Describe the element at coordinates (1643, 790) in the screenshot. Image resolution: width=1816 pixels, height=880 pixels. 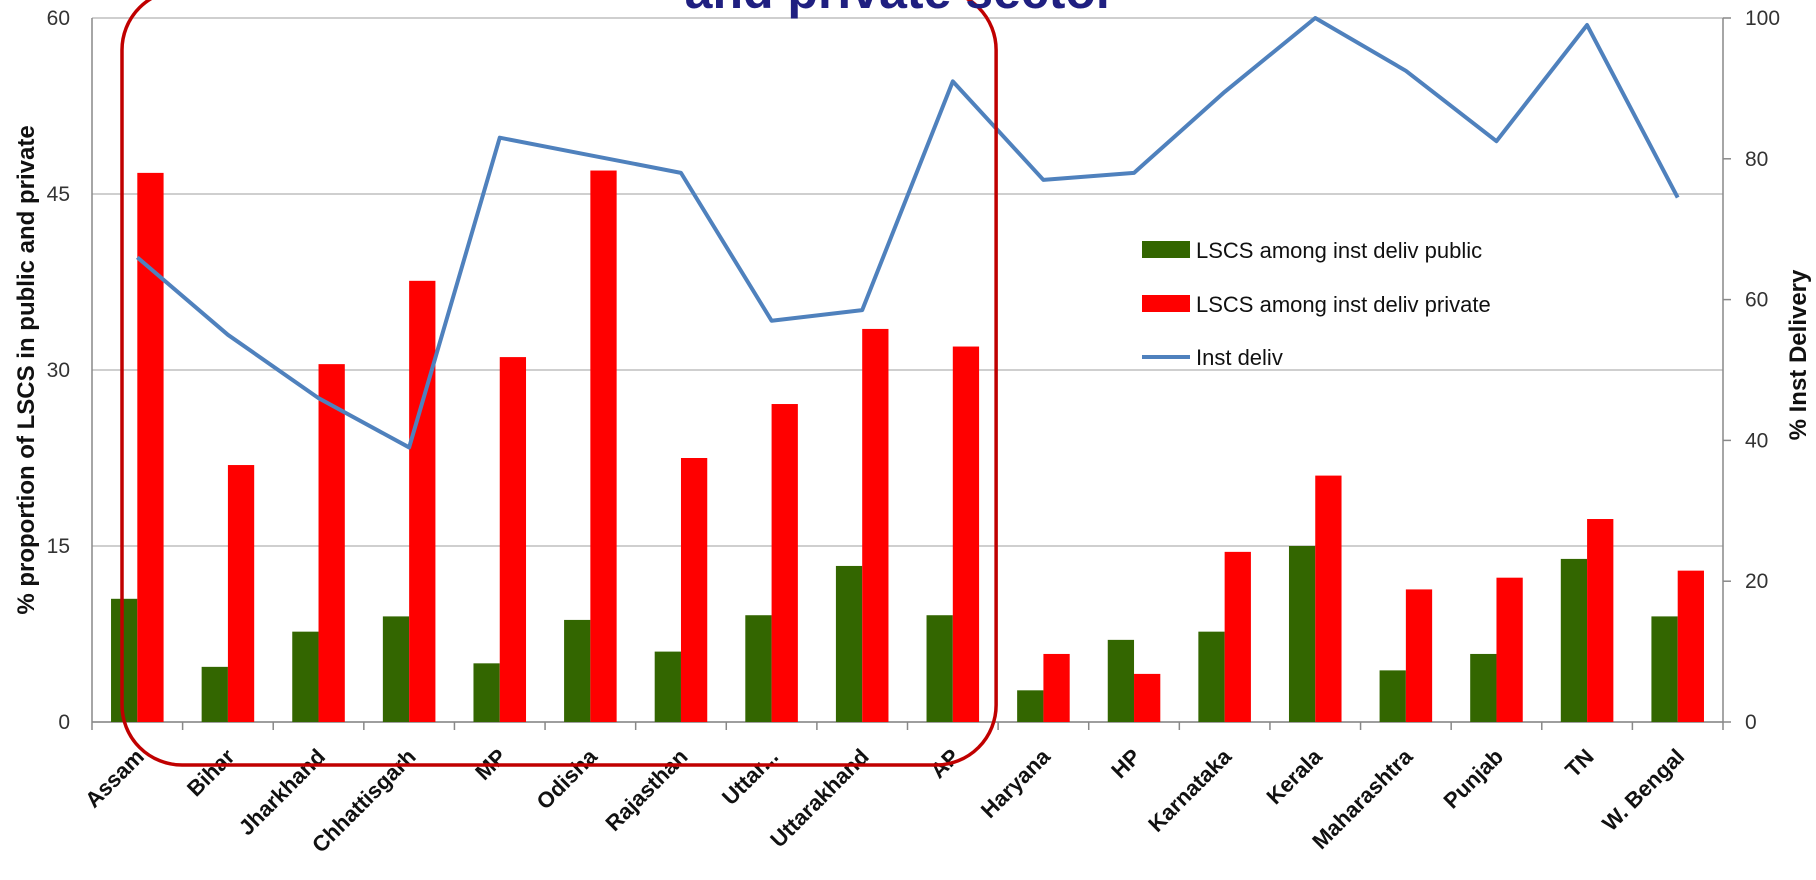
I see `x-category-label: W. Bengal` at that location.